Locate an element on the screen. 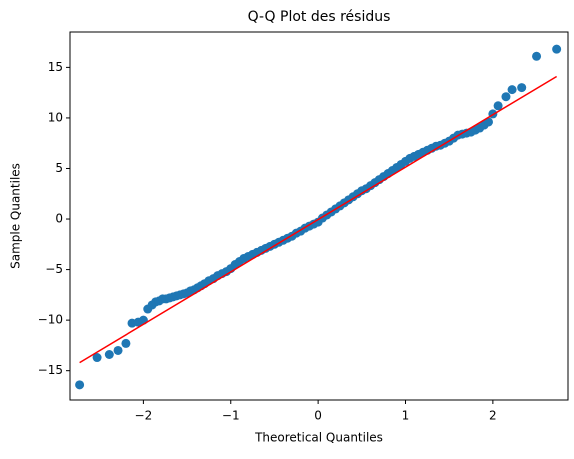 The image size is (574, 459). y-axis-label: Sample Quantiles is located at coordinates (16, 216).